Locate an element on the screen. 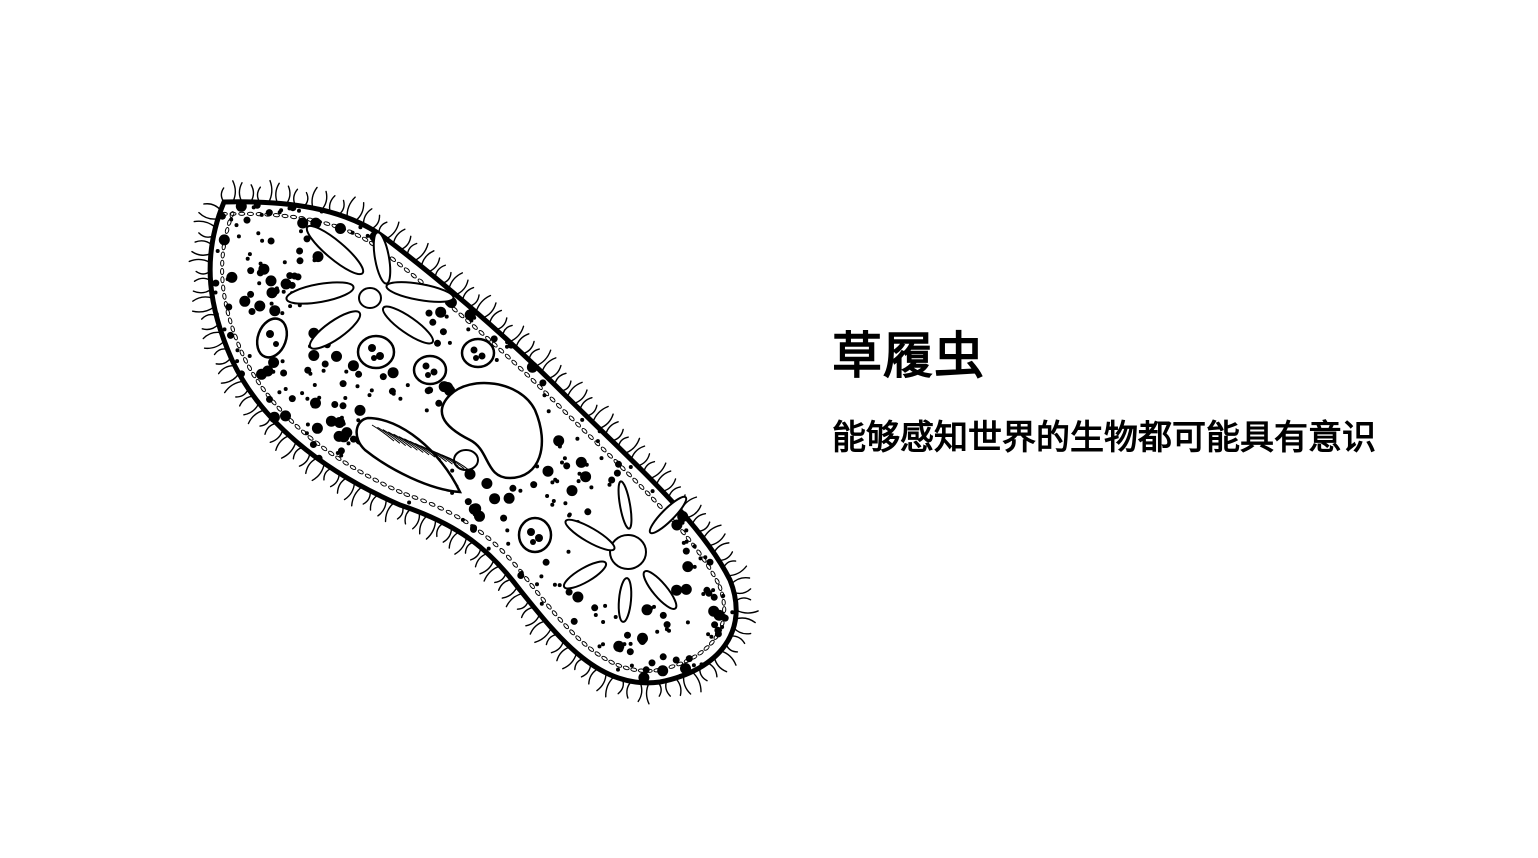 This screenshot has height=858, width=1538. contractile-vacuole-lower is located at coordinates (625, 551).